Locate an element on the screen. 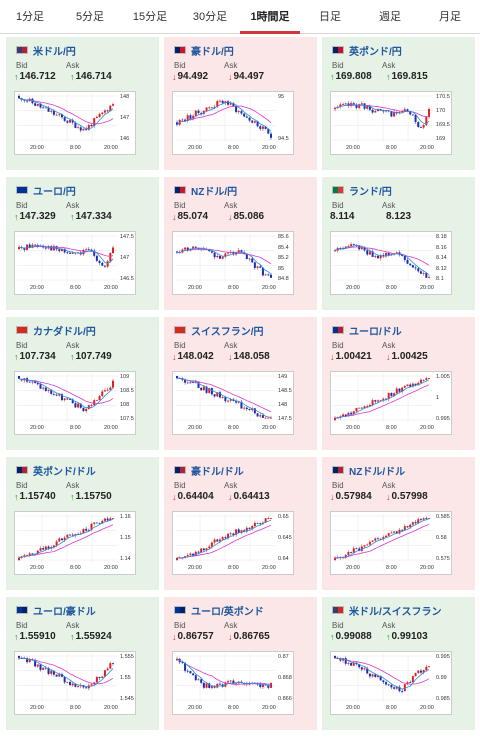 This screenshot has height=737, width=480. pair-name: 英ポンド/ドル is located at coordinates (64, 472).